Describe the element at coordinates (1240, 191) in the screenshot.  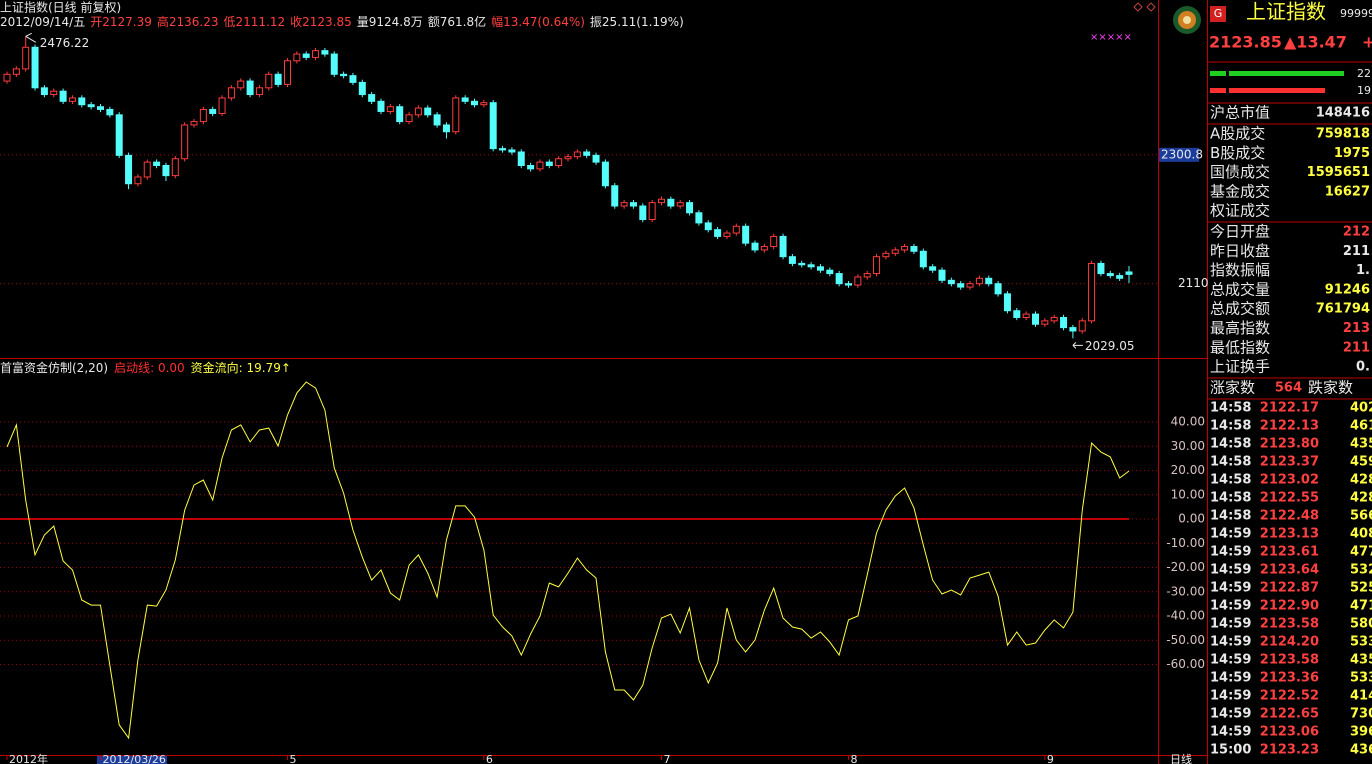
I see `stat-label: 基金成交` at that location.